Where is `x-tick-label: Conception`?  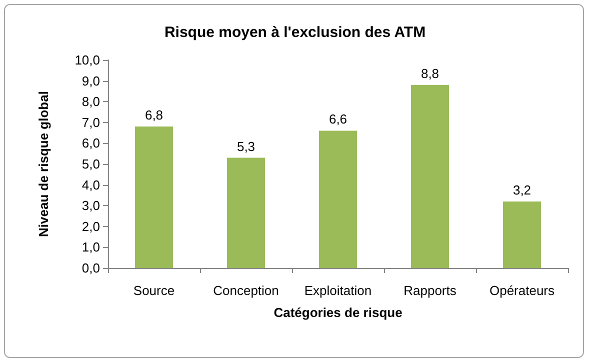 x-tick-label: Conception is located at coordinates (246, 290).